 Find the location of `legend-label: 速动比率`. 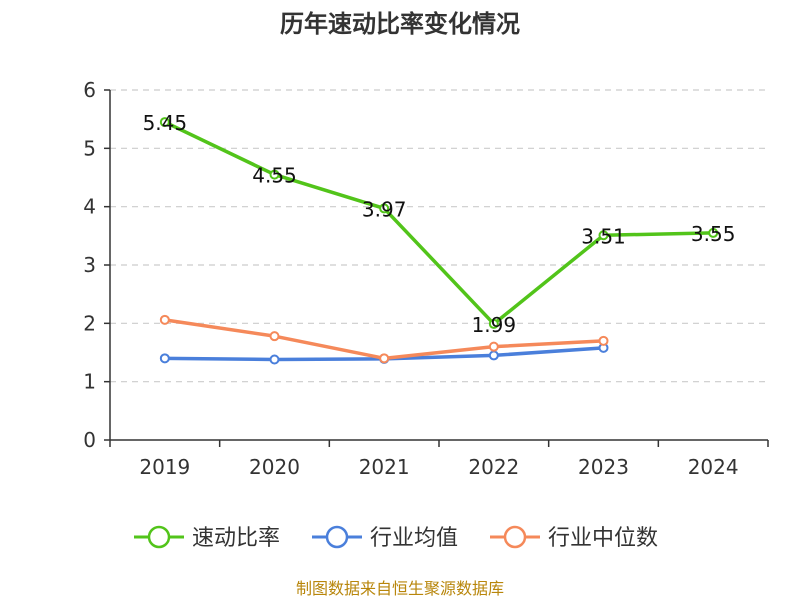

legend-label: 速动比率 is located at coordinates (236, 538).